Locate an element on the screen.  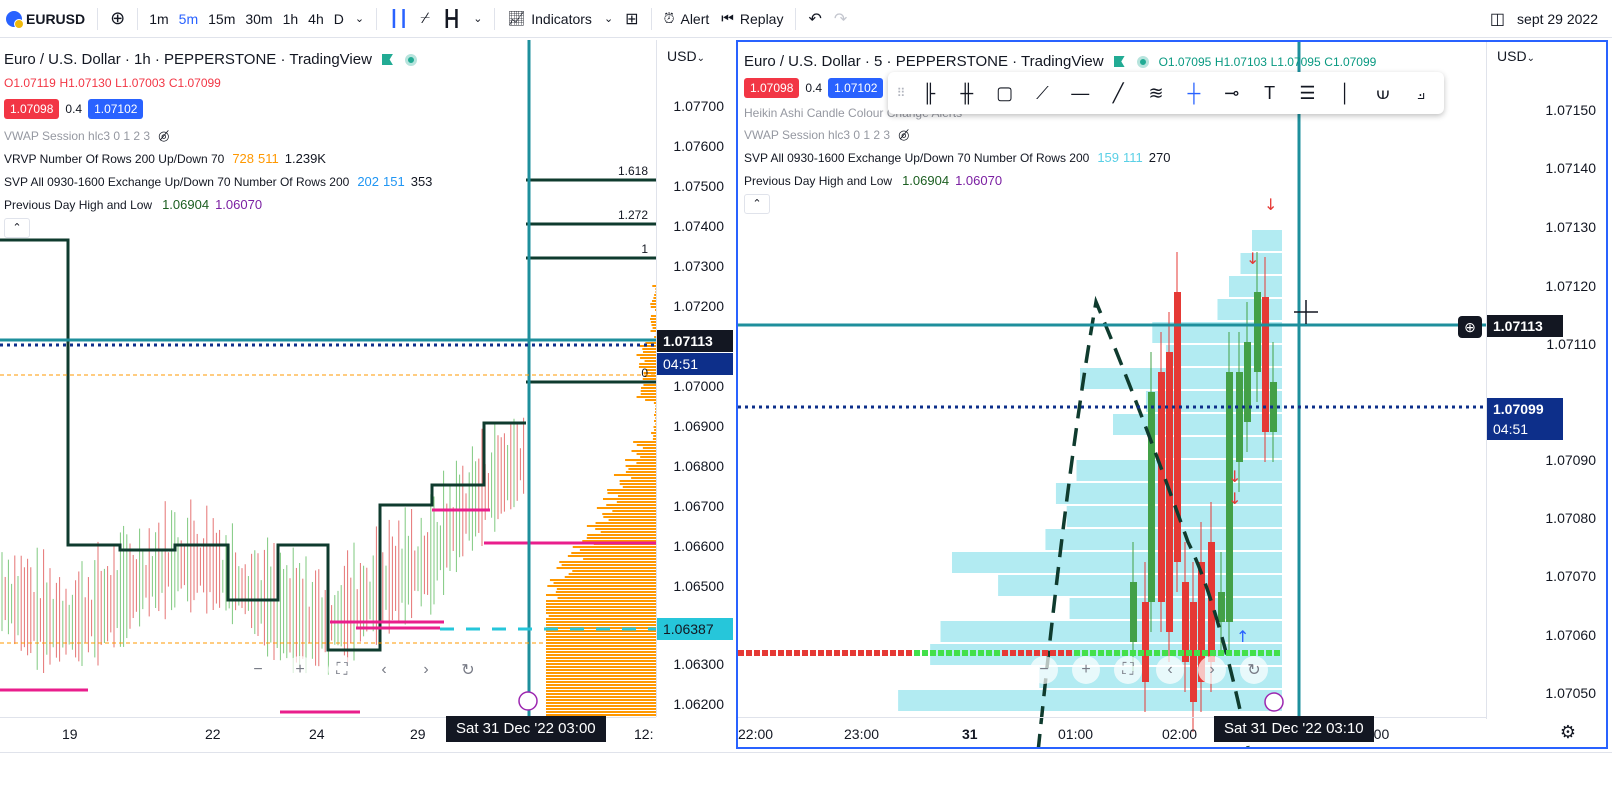
horizontal-line-icon: ⊸ is located at coordinates (1232, 92).